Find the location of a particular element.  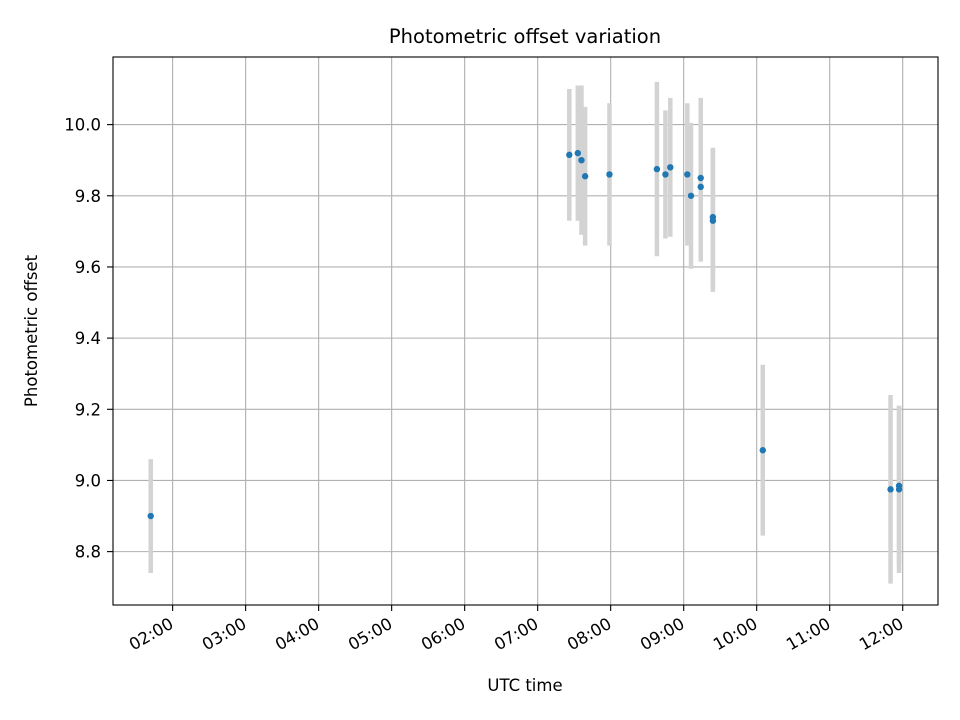

y-axis-title: Photometric offset is located at coordinates (31, 330).